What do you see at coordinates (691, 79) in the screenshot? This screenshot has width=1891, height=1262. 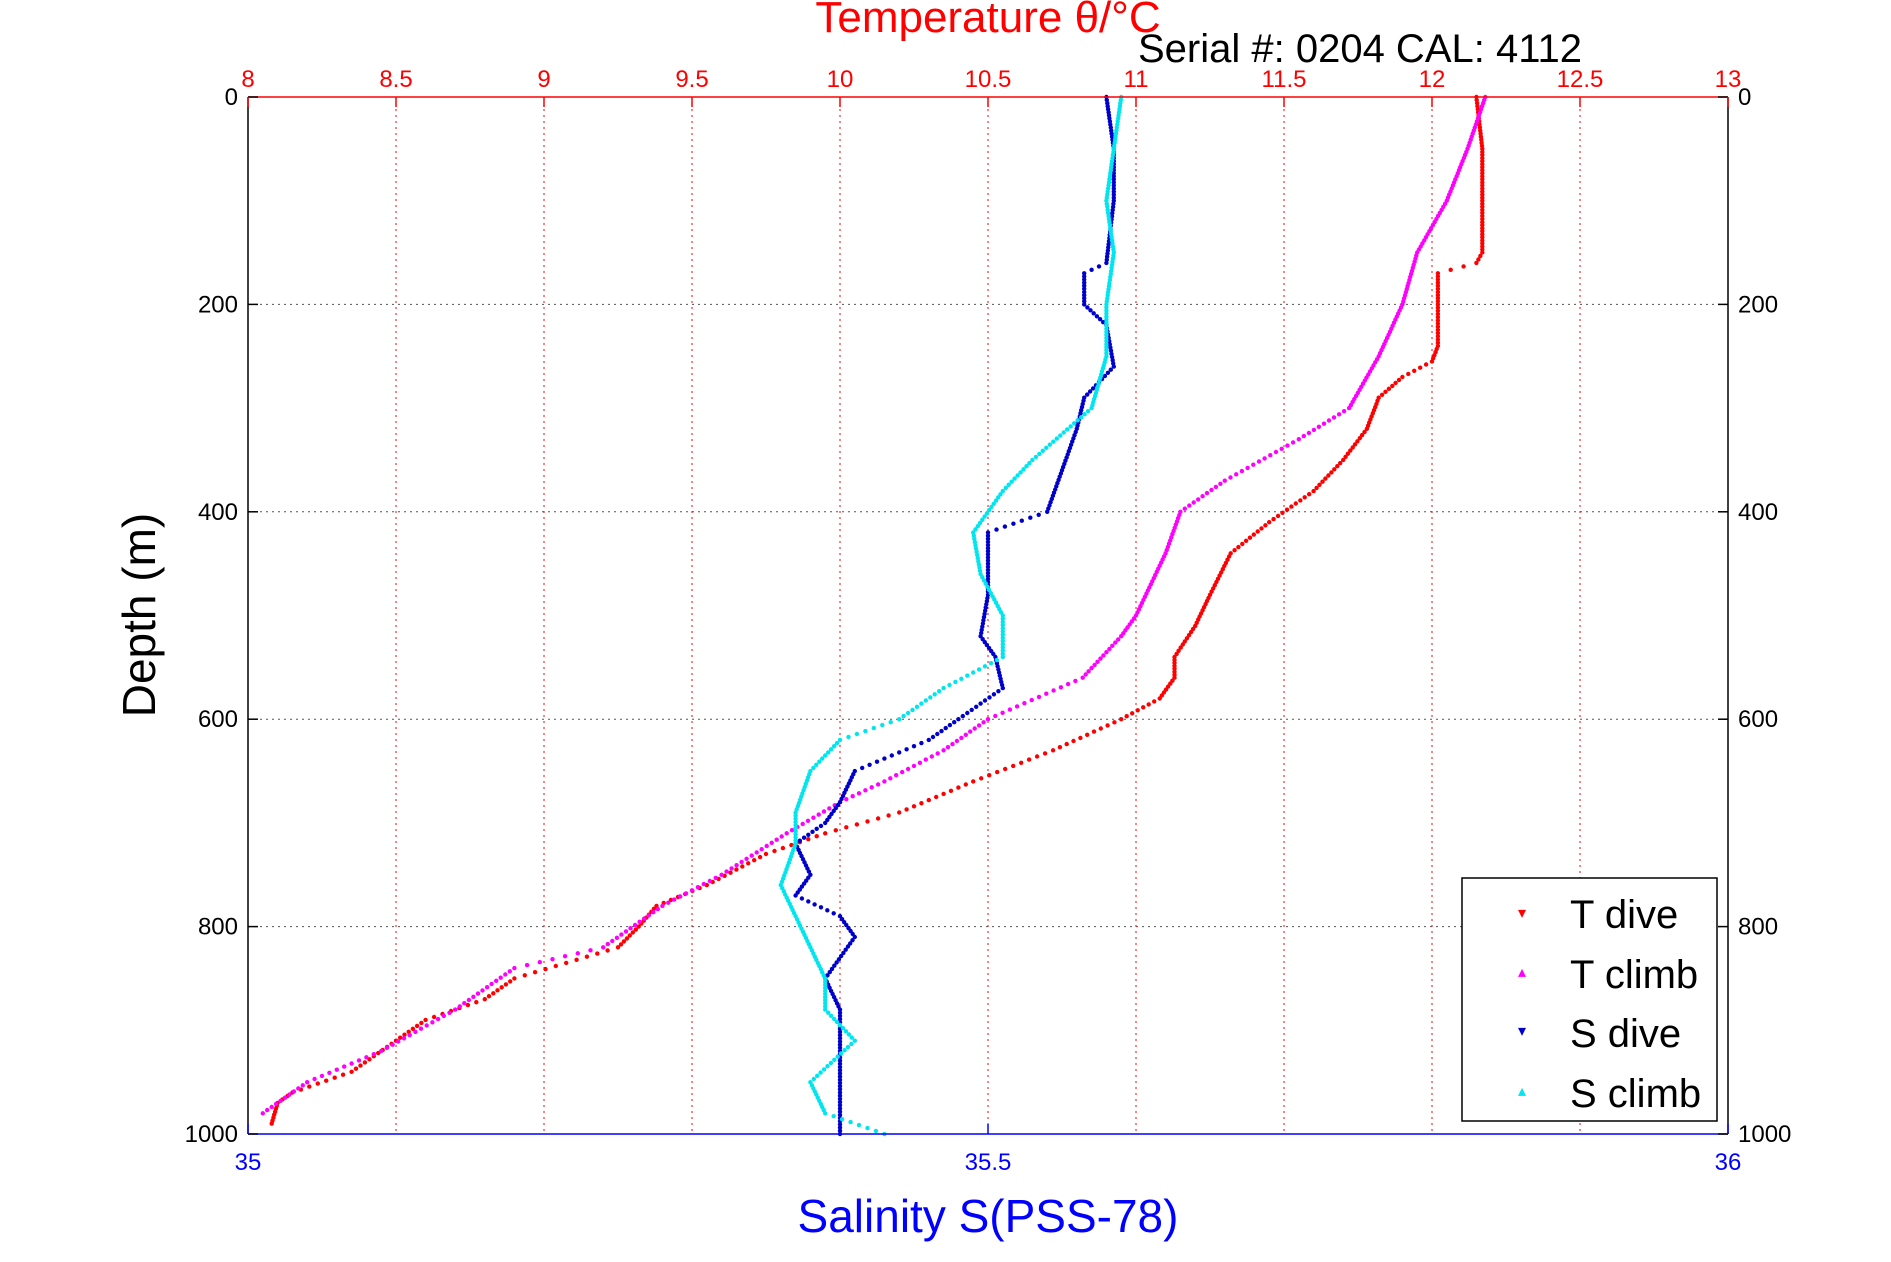 I see `temperature-tick-label: 9.5` at bounding box center [691, 79].